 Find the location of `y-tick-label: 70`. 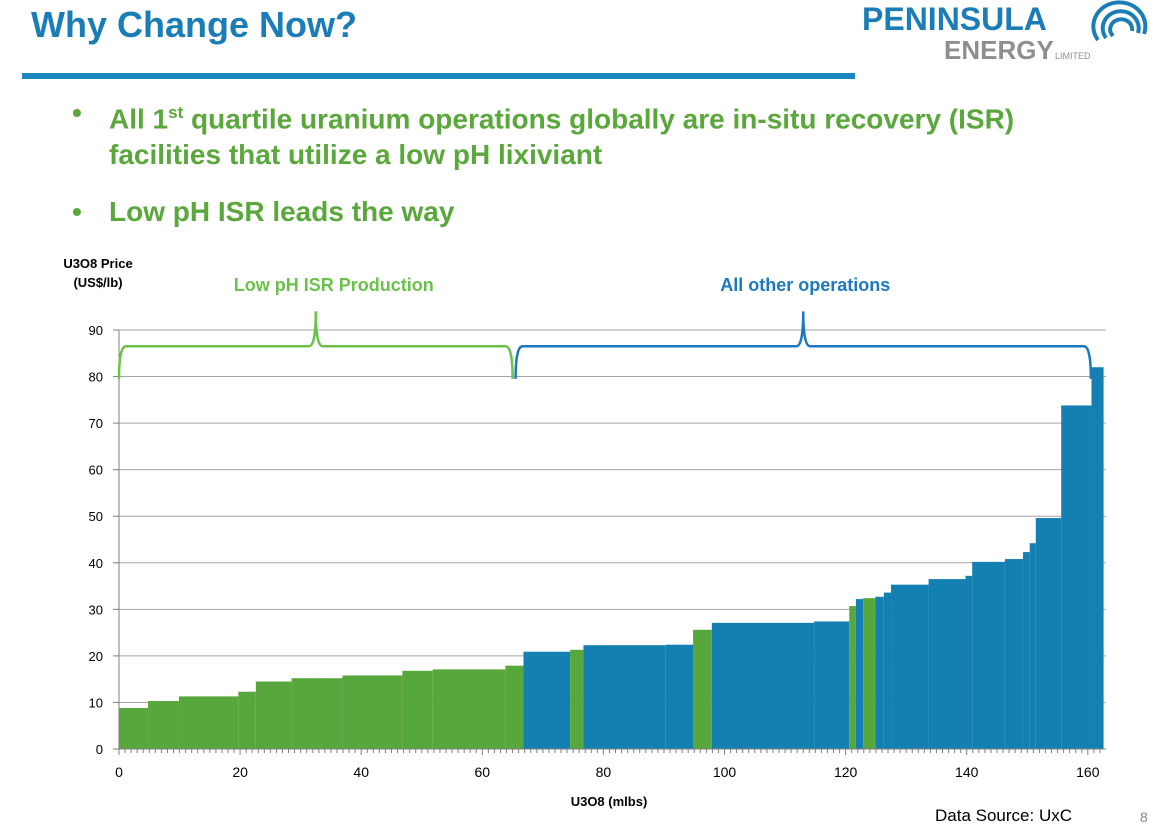

y-tick-label: 70 is located at coordinates (96, 423).